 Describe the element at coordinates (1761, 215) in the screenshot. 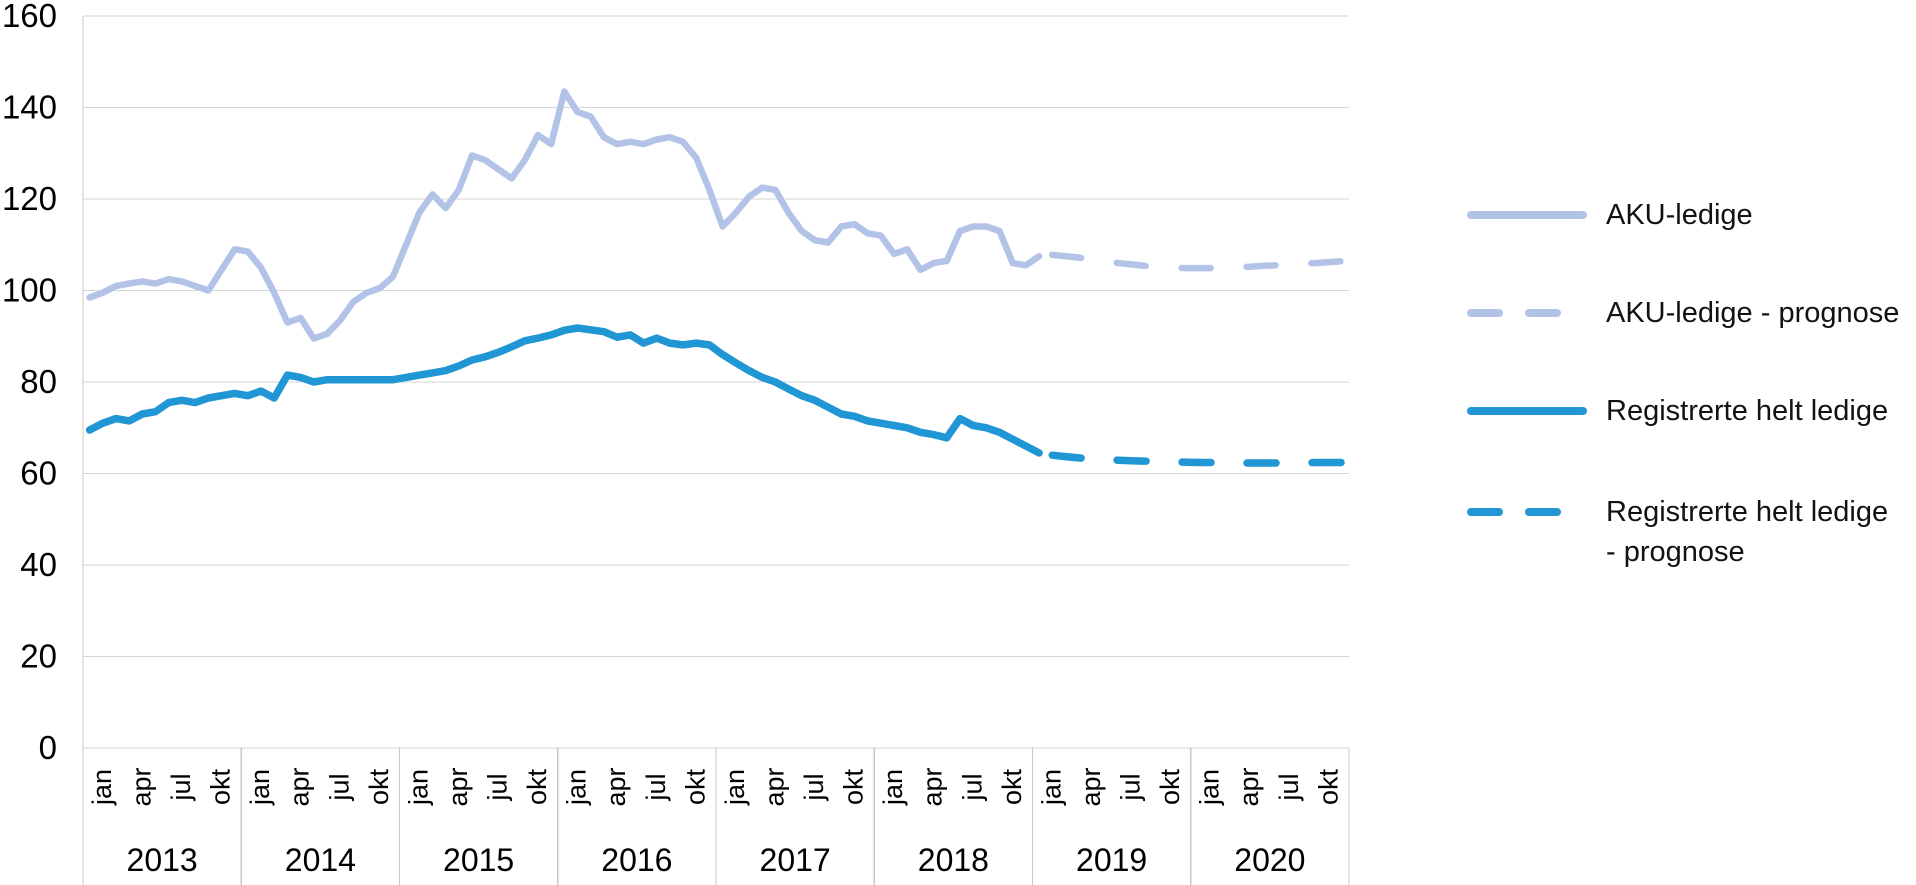

I see `legend-label-aku: AKU-ledige` at that location.